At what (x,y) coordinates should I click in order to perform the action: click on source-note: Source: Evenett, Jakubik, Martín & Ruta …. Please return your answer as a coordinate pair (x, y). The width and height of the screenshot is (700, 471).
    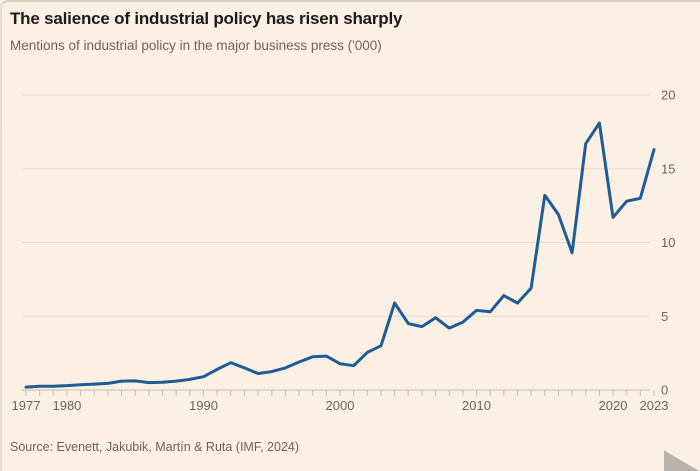
    Looking at the image, I should click on (155, 447).